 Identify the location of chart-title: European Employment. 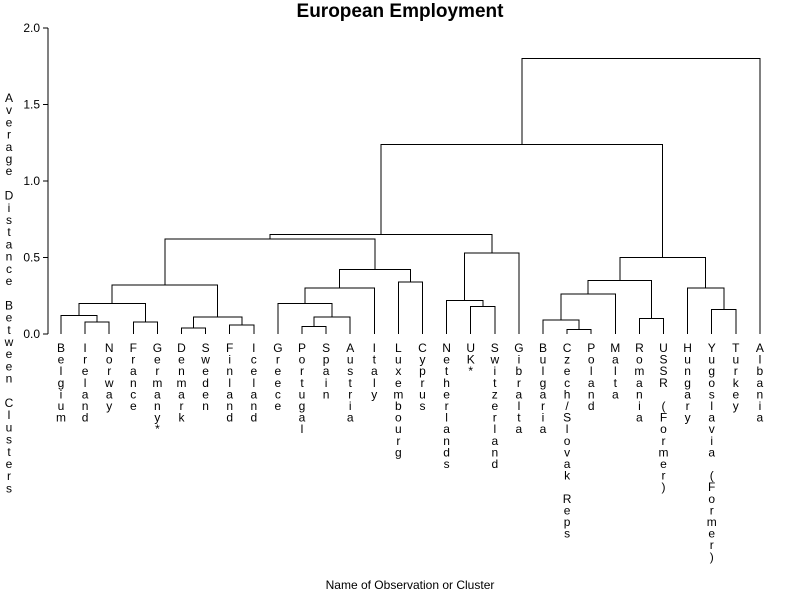
(401, 11).